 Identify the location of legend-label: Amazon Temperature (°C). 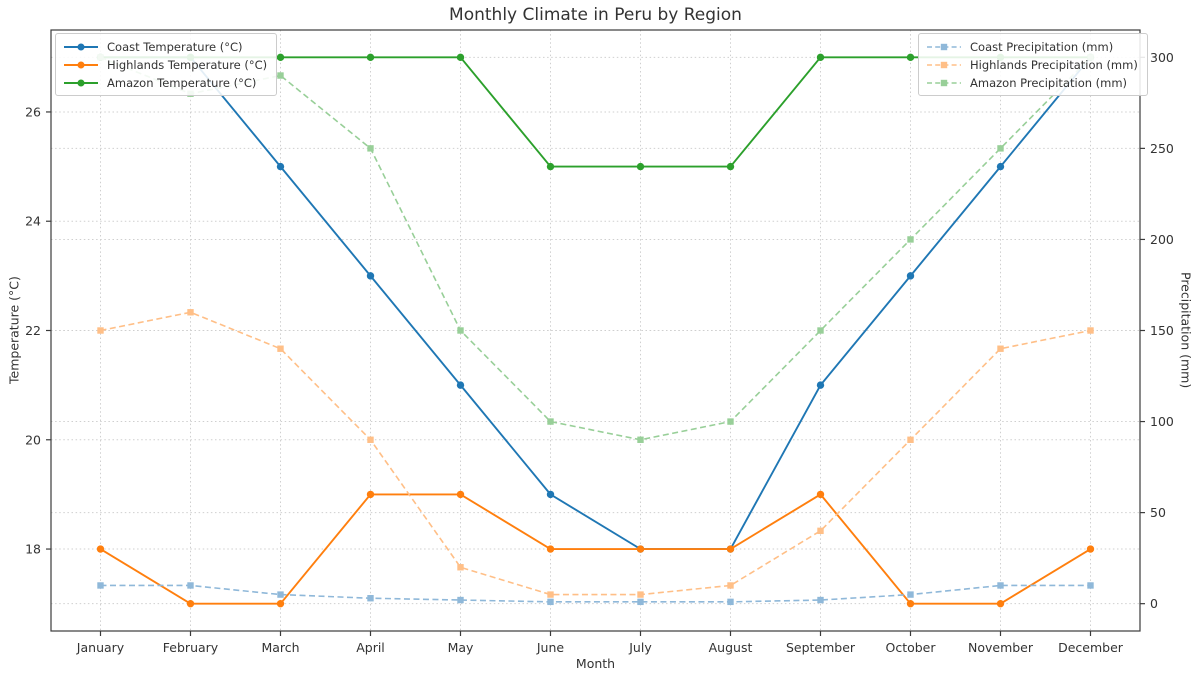
(182, 82).